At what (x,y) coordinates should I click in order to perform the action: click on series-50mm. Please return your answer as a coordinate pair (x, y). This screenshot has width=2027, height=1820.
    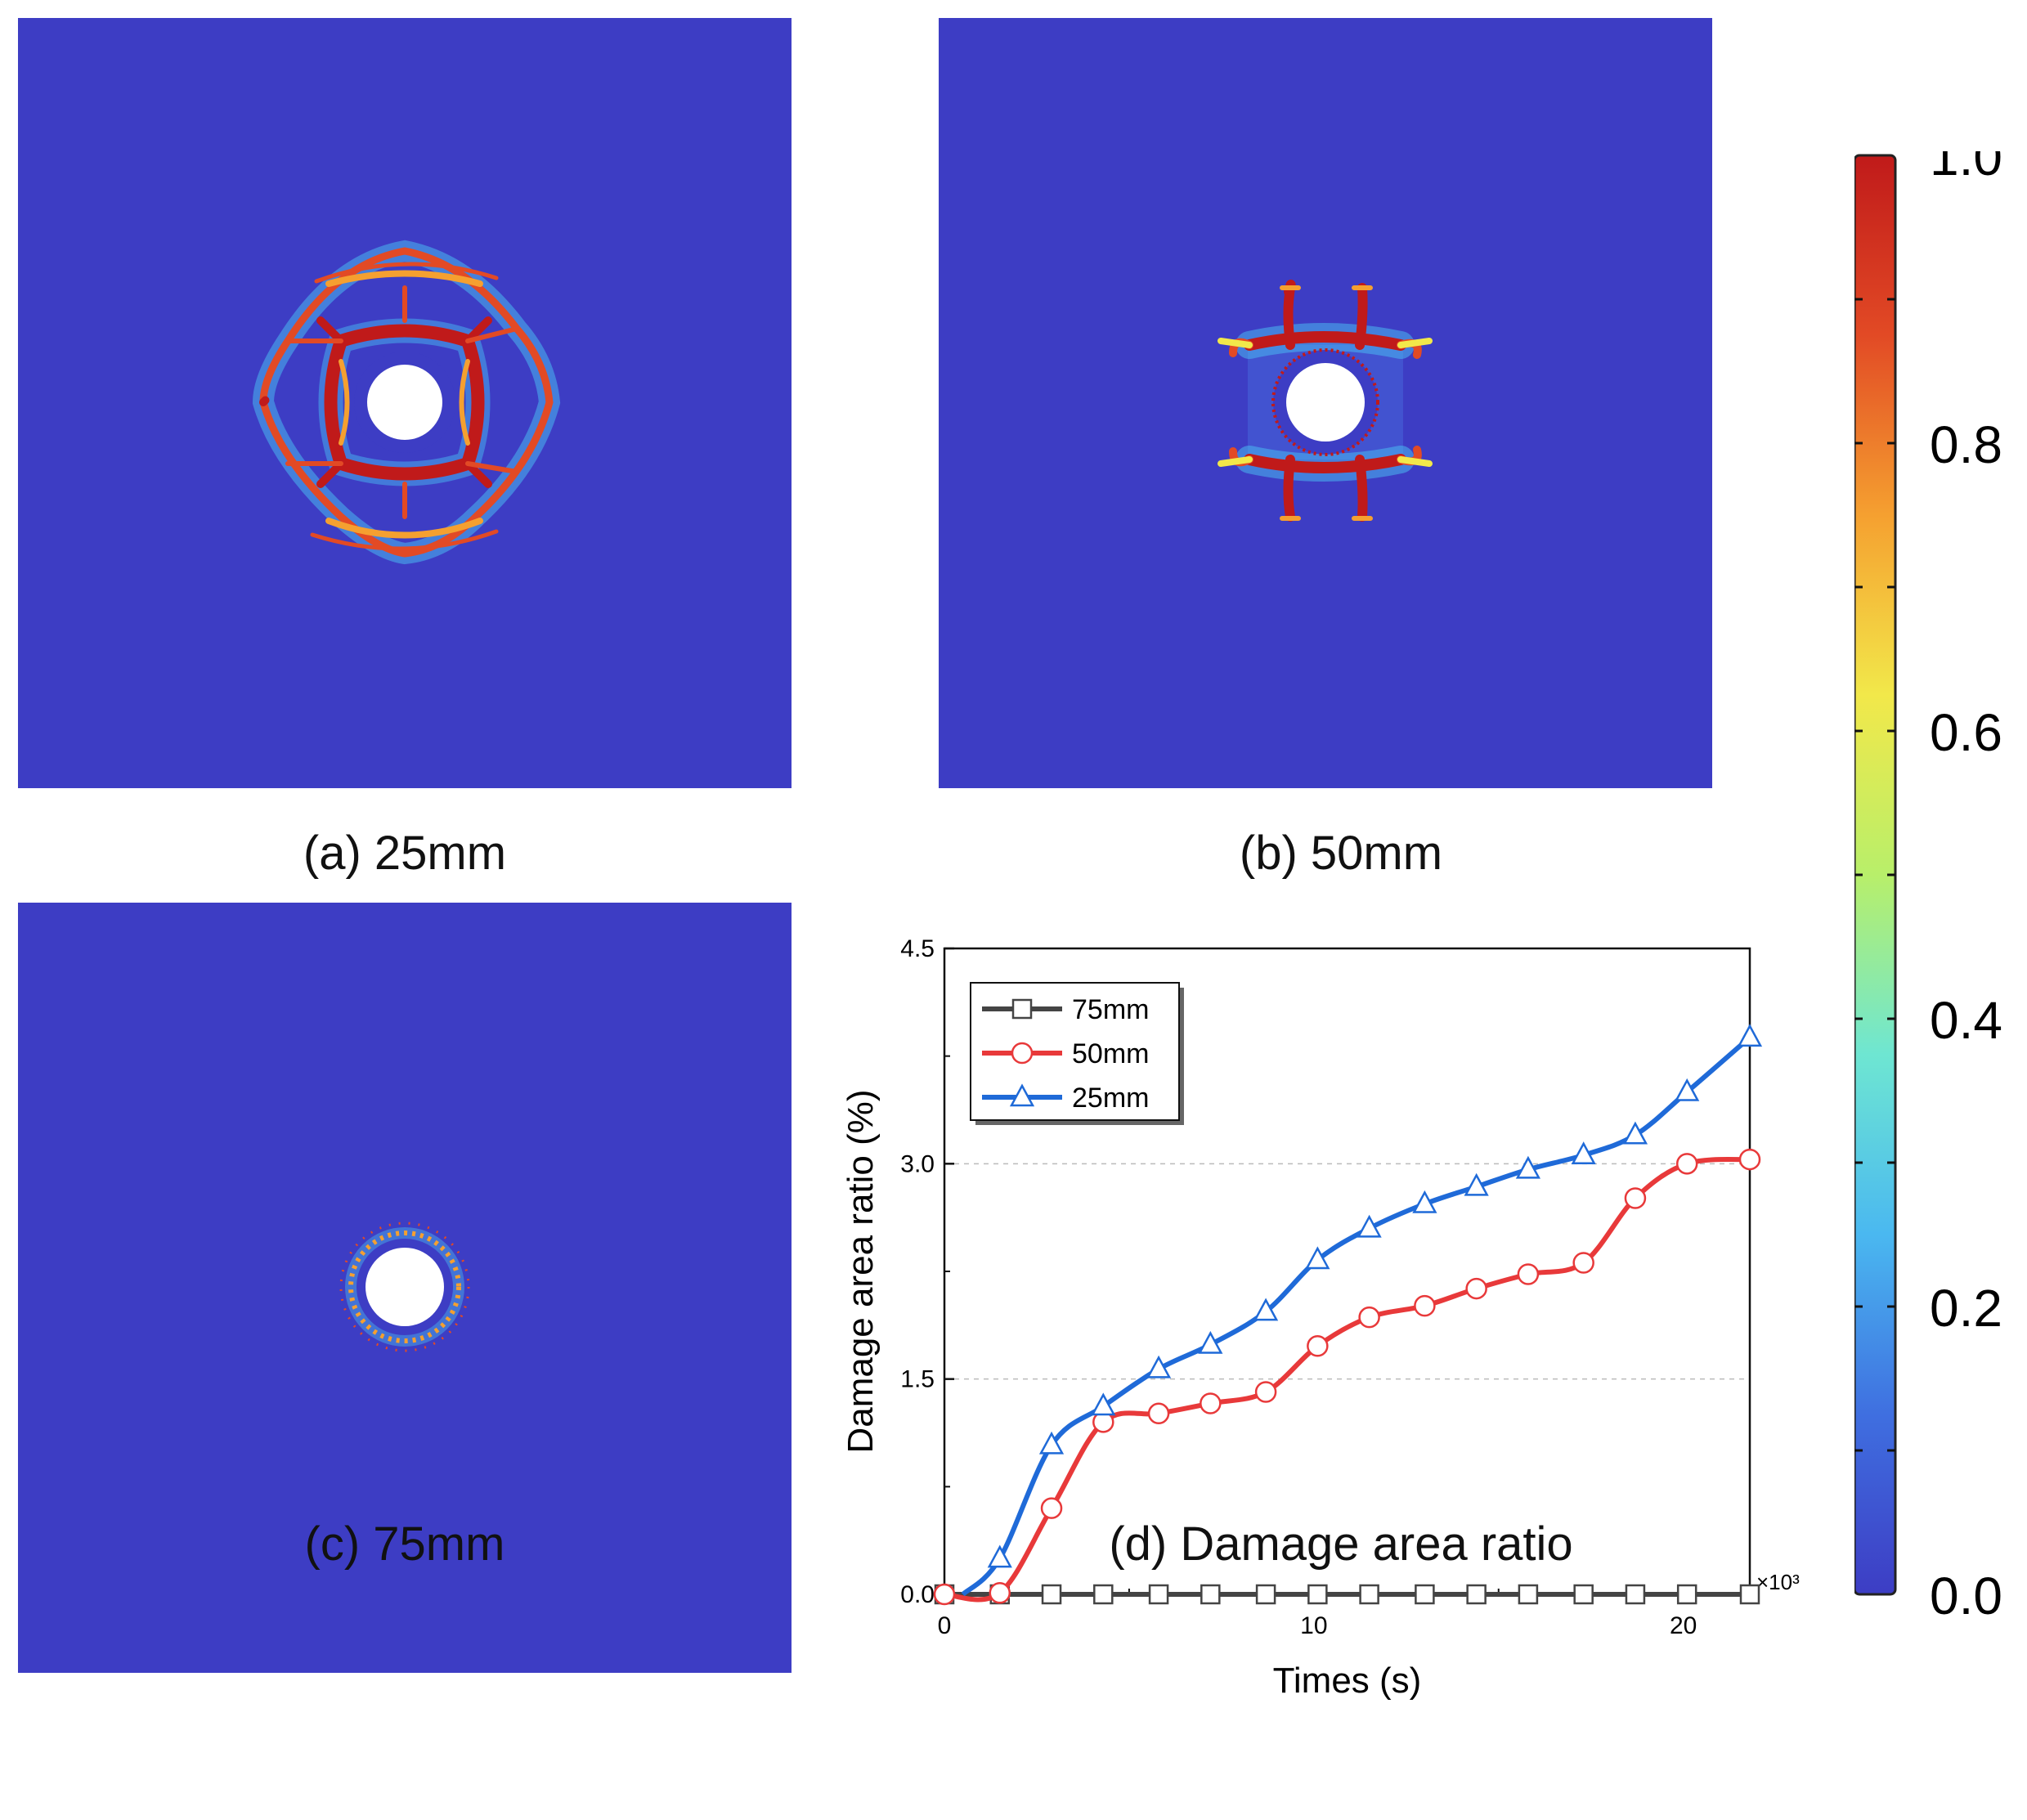
    Looking at the image, I should click on (1347, 1377).